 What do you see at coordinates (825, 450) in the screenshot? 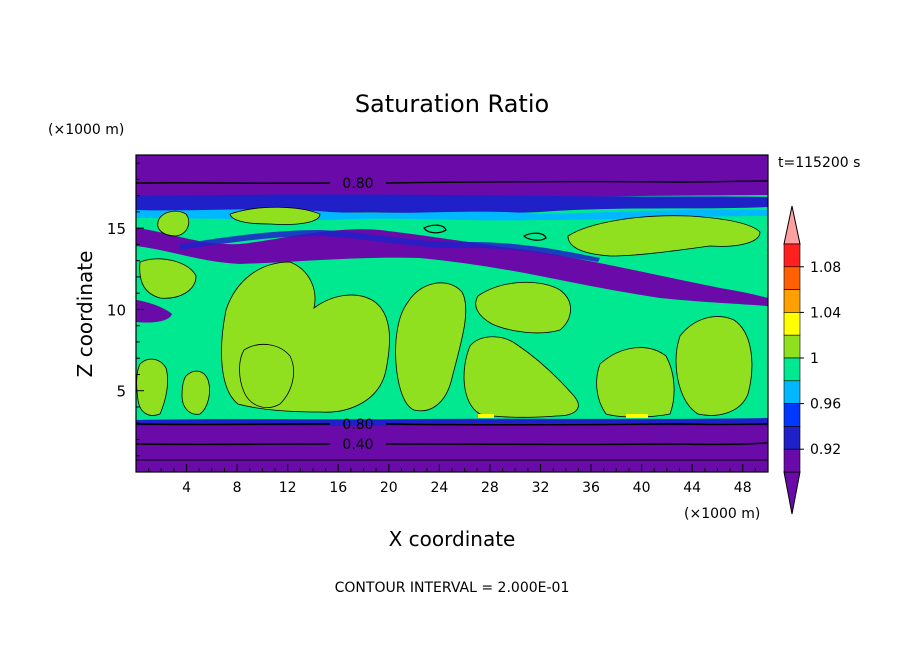
I see `colorbar-label: 0.92` at bounding box center [825, 450].